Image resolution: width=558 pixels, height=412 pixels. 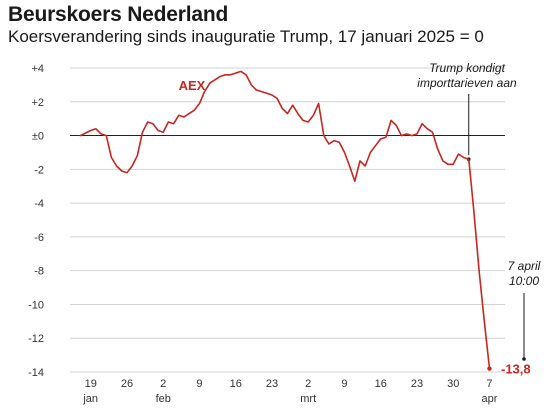 What do you see at coordinates (39, 170) in the screenshot?
I see `y-tick-label: -2` at bounding box center [39, 170].